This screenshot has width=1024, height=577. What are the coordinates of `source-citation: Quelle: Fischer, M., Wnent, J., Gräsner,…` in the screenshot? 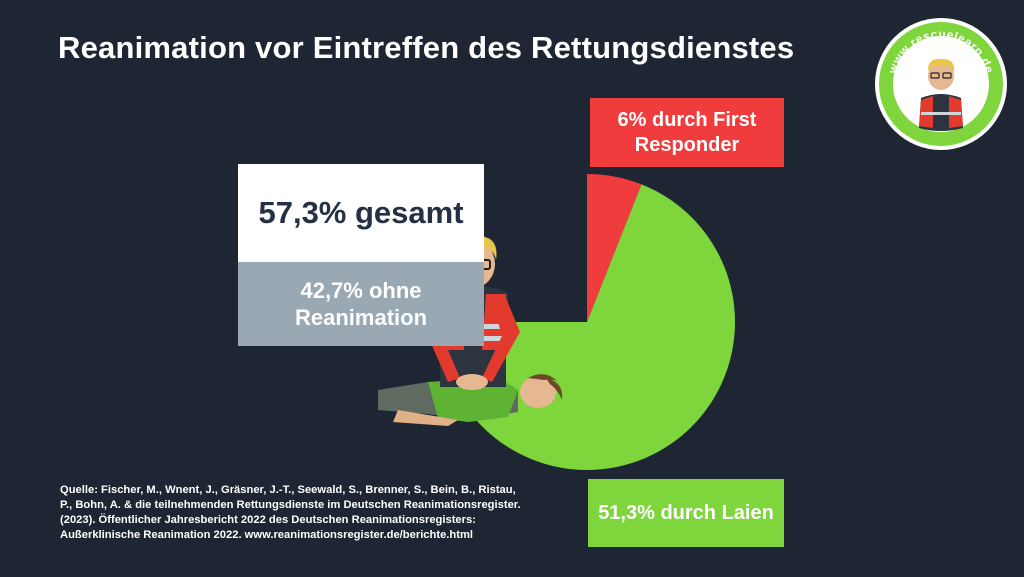 It's located at (290, 512).